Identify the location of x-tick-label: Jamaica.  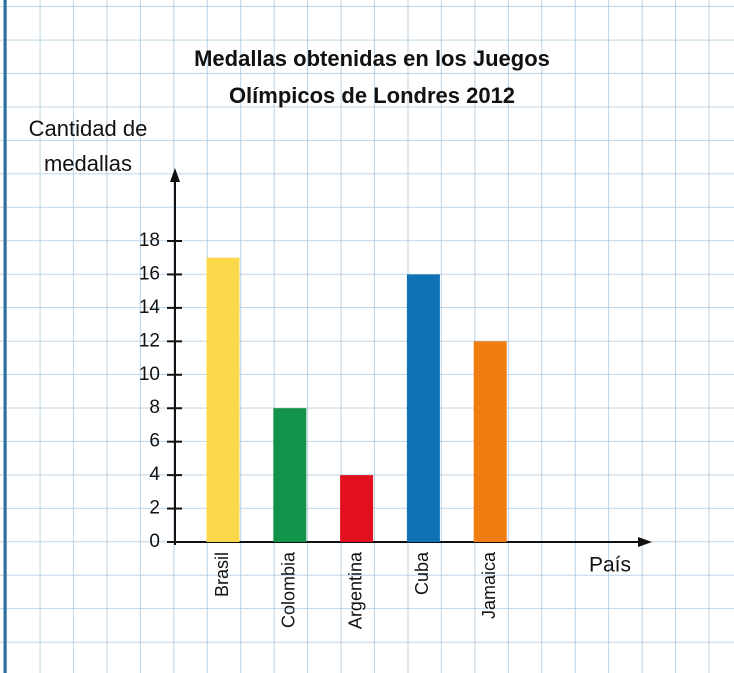
(489, 585).